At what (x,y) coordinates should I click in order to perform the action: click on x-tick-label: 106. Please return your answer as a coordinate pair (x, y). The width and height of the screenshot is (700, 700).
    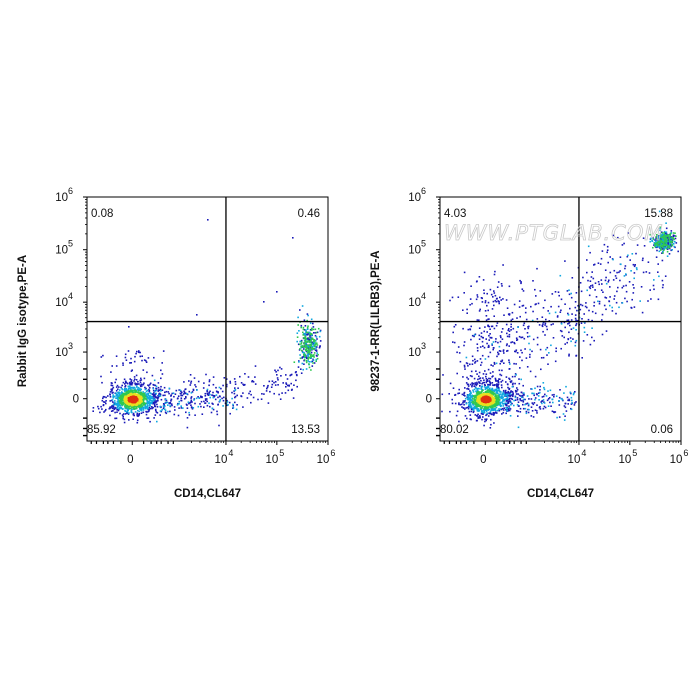
    Looking at the image, I should click on (679, 457).